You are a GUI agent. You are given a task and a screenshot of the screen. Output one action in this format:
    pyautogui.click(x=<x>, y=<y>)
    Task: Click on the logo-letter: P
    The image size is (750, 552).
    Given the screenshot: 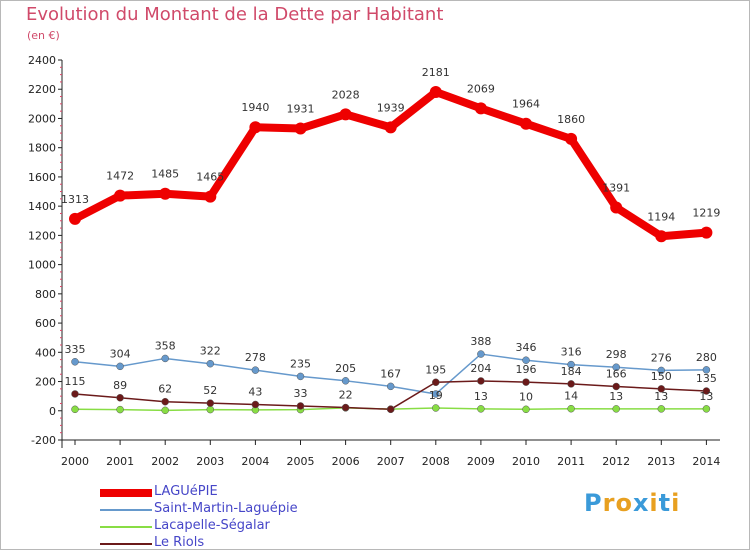 What is the action you would take?
    pyautogui.click(x=593, y=503)
    